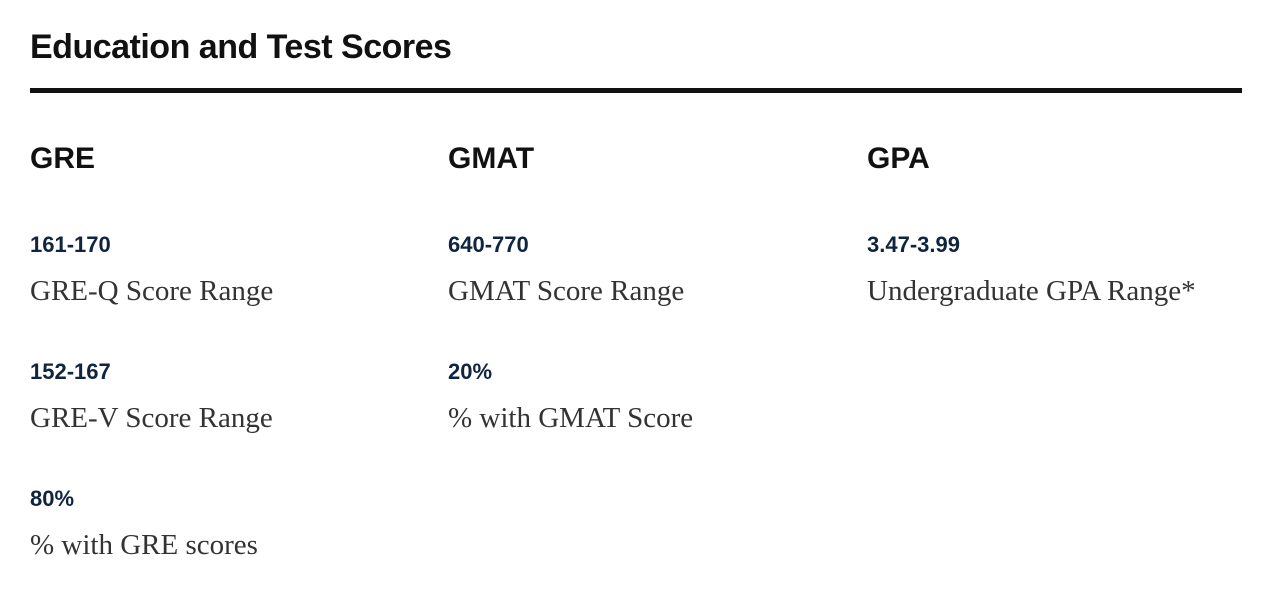 This screenshot has width=1270, height=601. Describe the element at coordinates (151, 418) in the screenshot. I see `stat-label: GRE-V Score Range` at that location.